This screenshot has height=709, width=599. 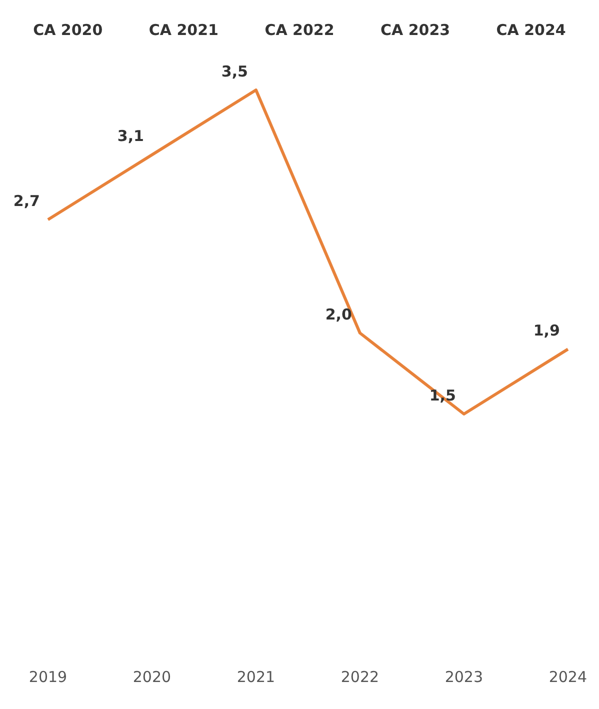 What do you see at coordinates (415, 30) in the screenshot?
I see `text: CA 2023` at bounding box center [415, 30].